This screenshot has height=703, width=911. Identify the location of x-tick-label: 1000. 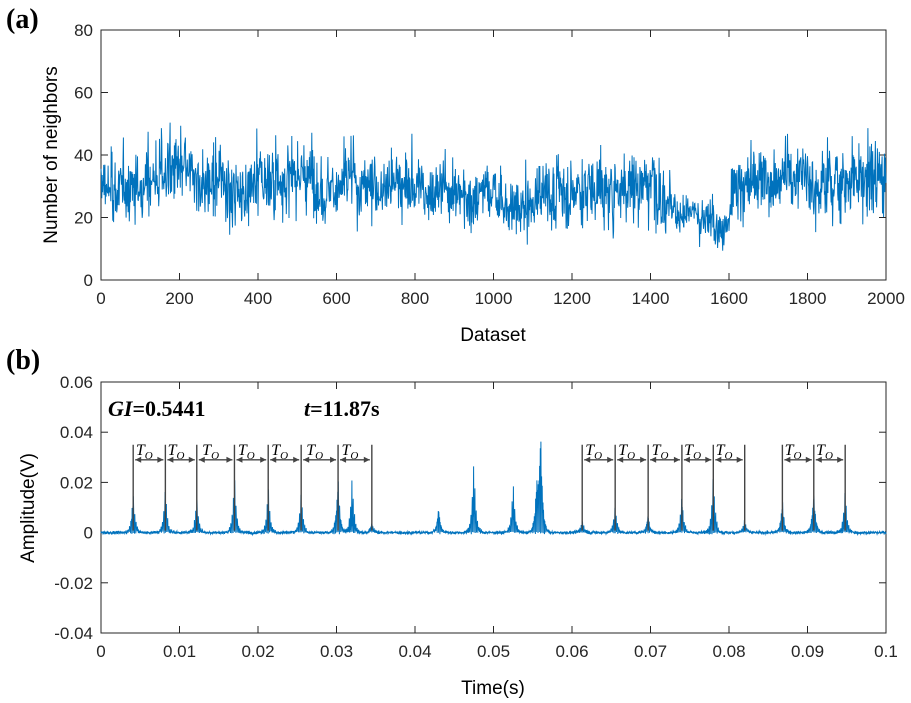
(494, 298).